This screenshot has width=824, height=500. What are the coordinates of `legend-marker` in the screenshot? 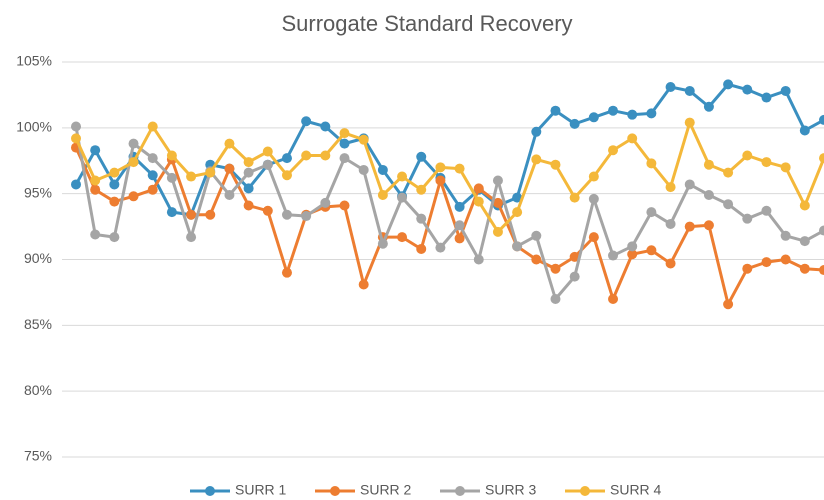 It's located at (585, 491).